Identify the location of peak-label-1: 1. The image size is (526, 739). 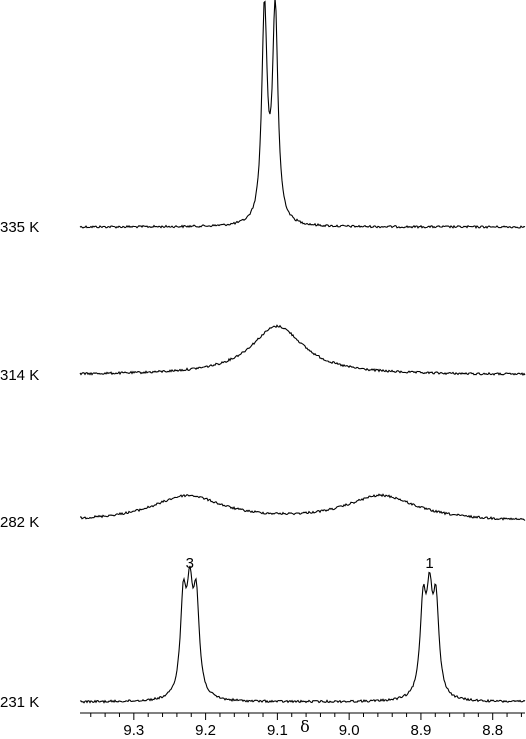
(429, 563).